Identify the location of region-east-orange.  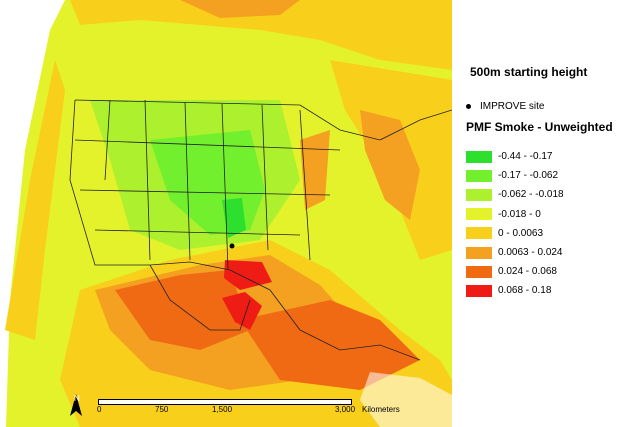
(315, 170).